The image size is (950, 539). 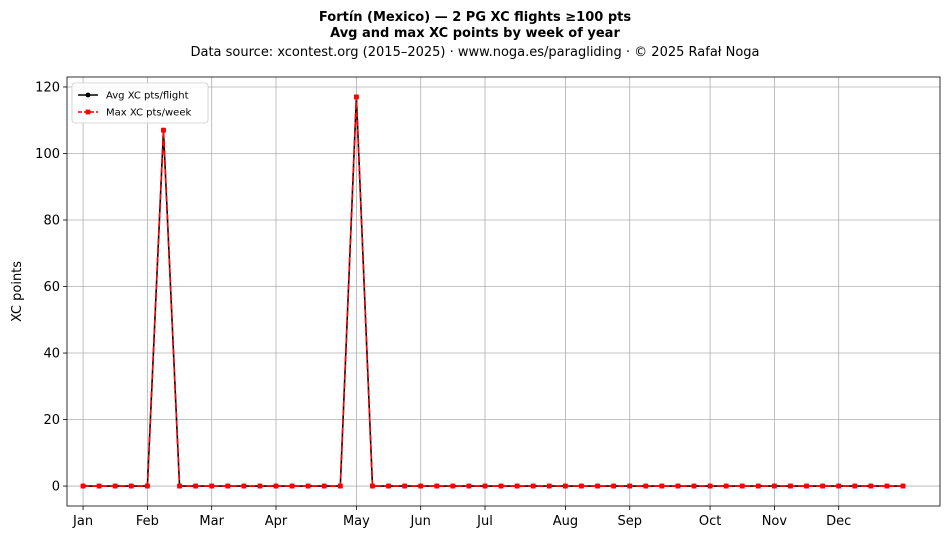 I want to click on y-tick-label: 0, so click(x=56, y=487).